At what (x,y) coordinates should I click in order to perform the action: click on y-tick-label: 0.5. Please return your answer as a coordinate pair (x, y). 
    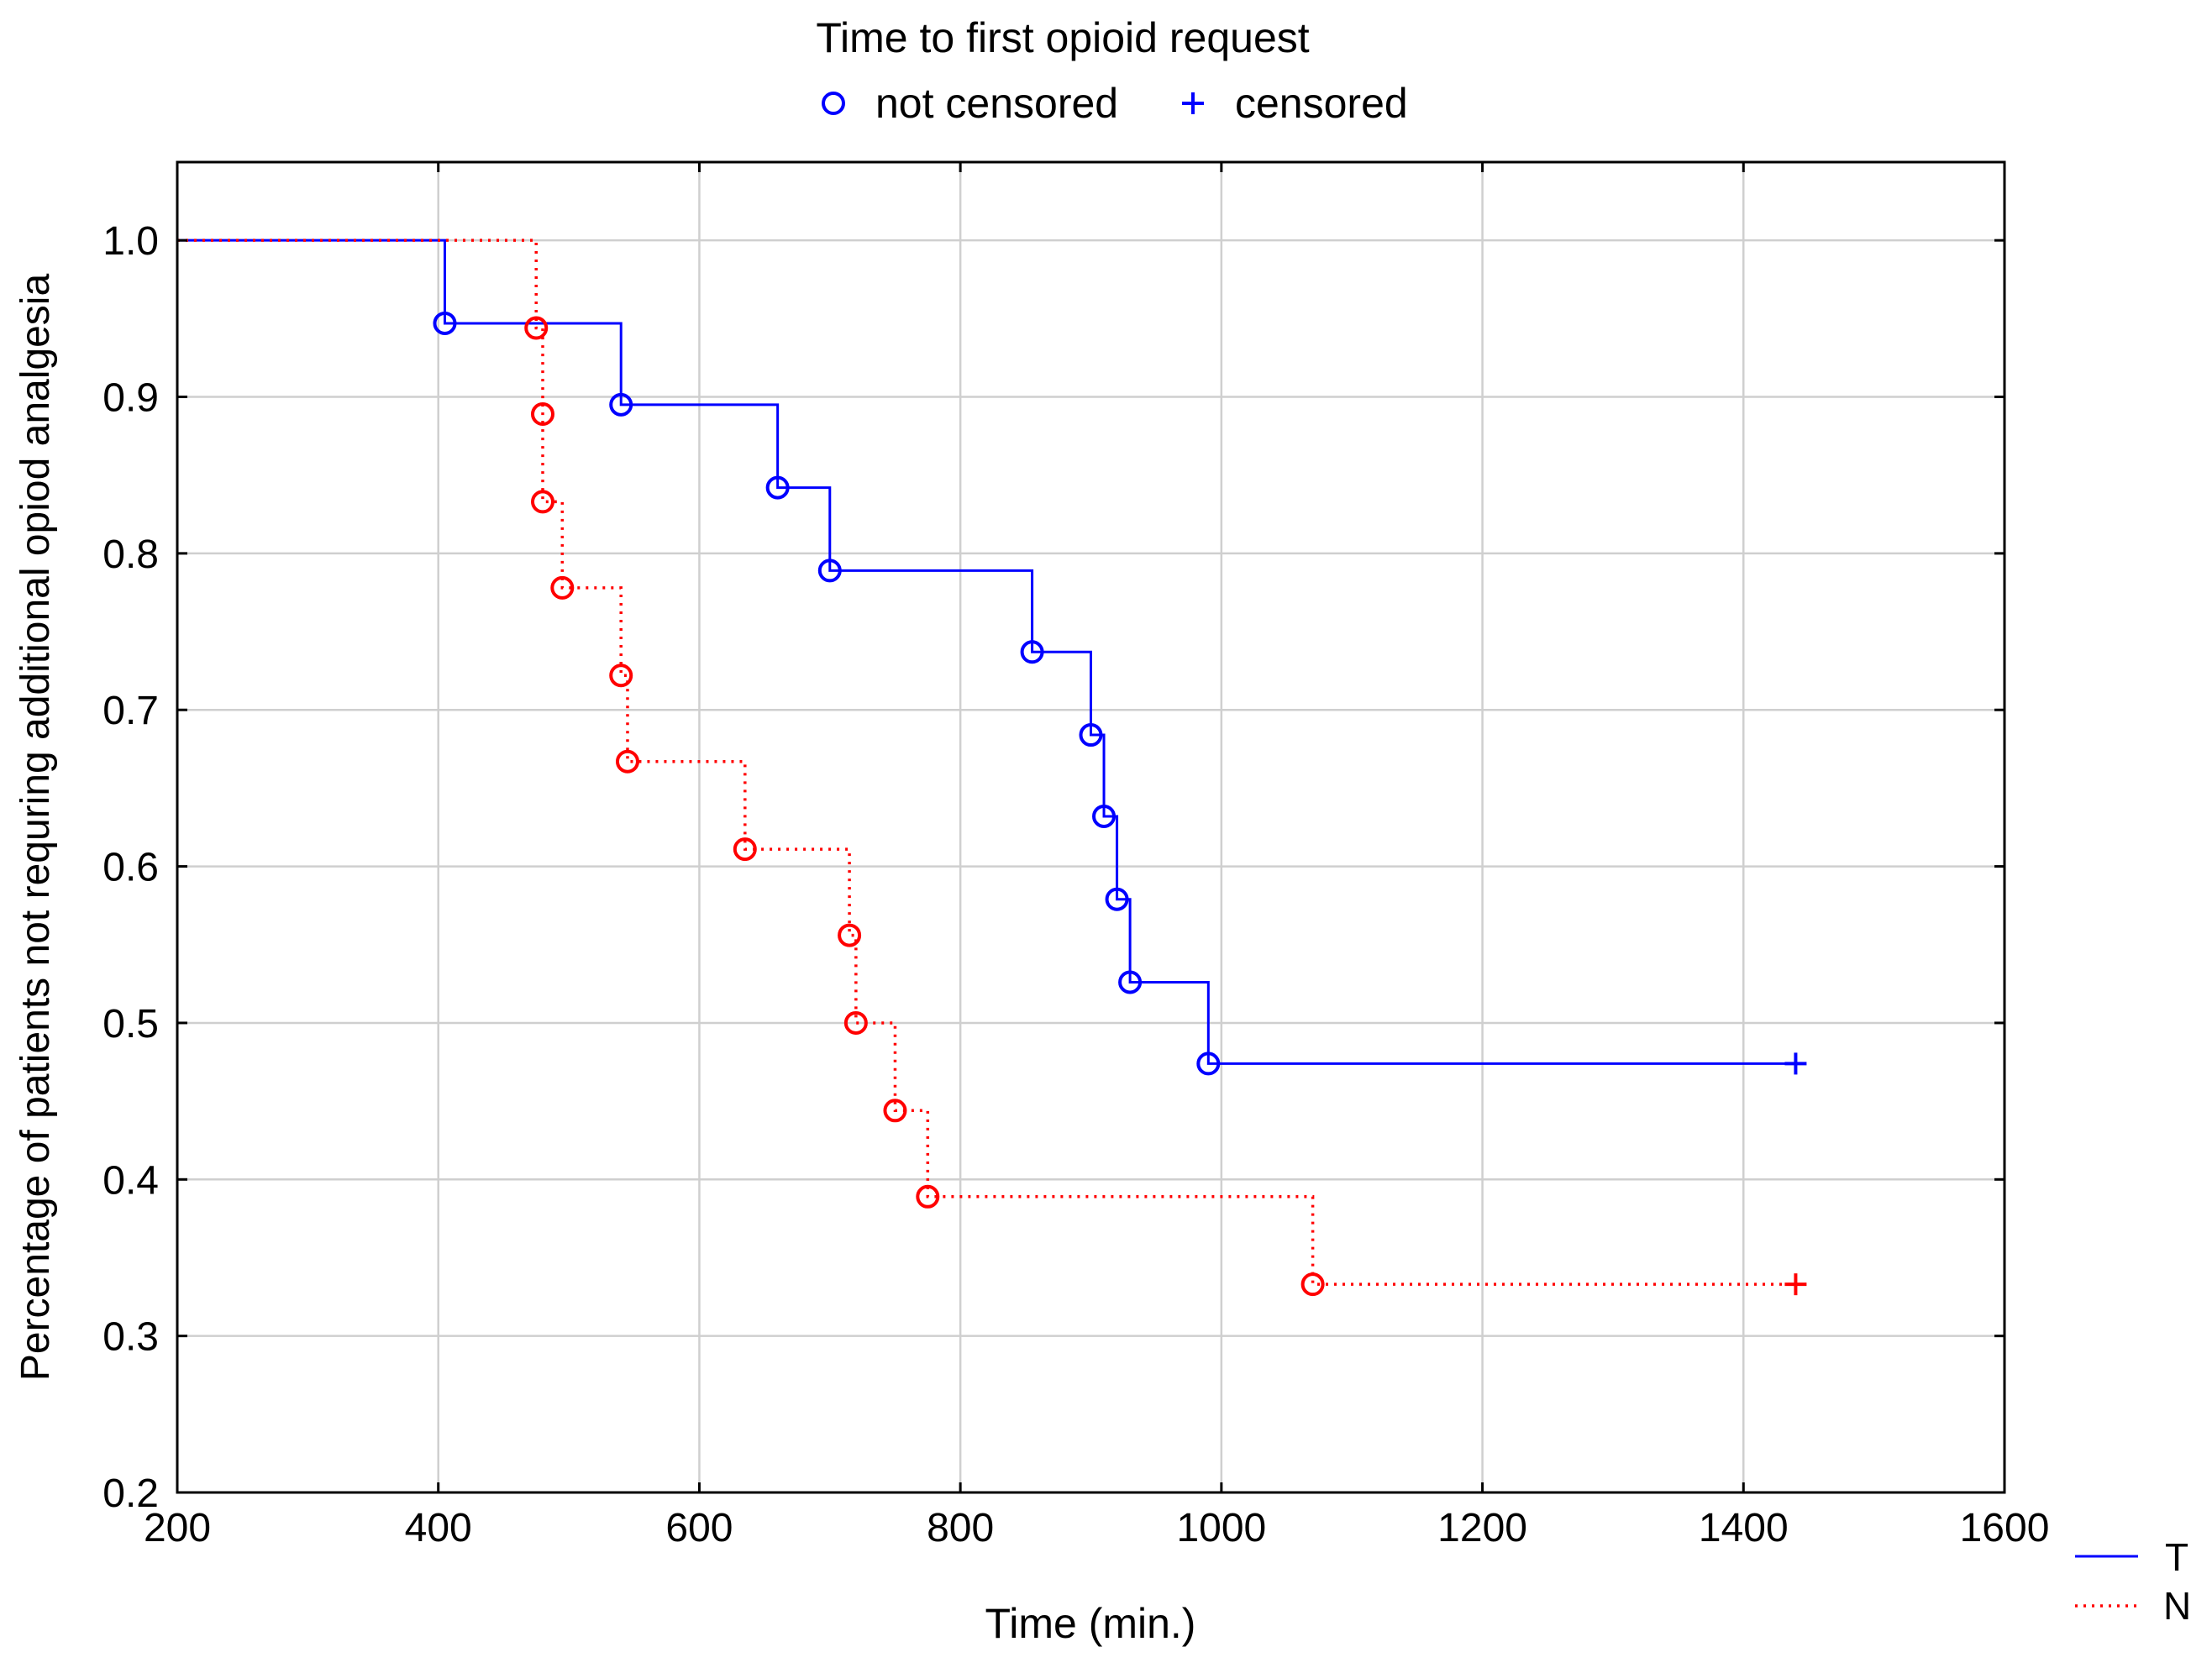
    Looking at the image, I should click on (130, 1024).